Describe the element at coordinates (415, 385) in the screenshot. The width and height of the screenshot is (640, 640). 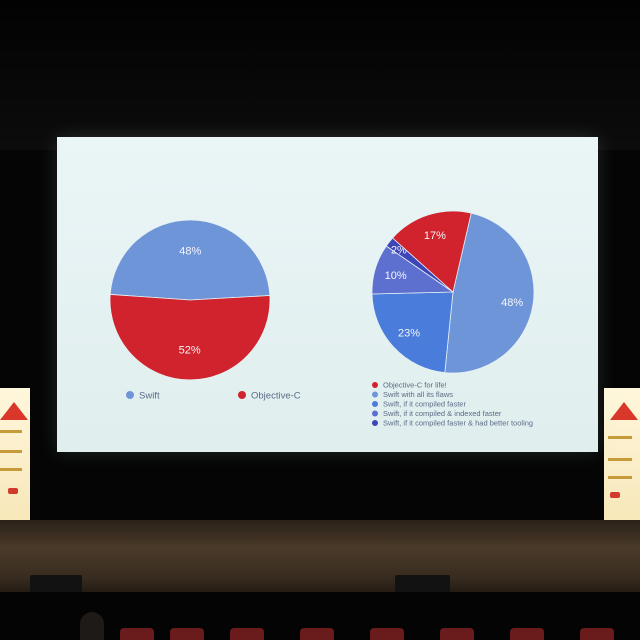
I see `legend-label: Objective-C for life!` at that location.